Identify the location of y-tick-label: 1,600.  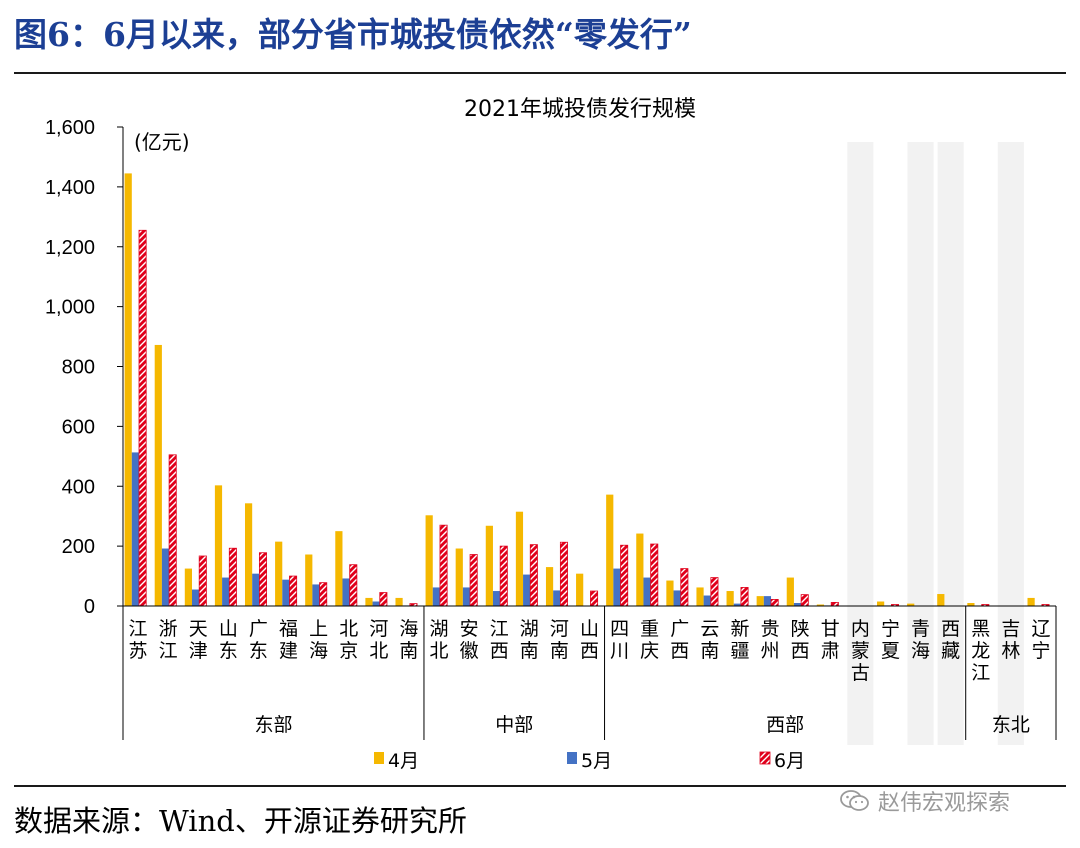
(70, 128).